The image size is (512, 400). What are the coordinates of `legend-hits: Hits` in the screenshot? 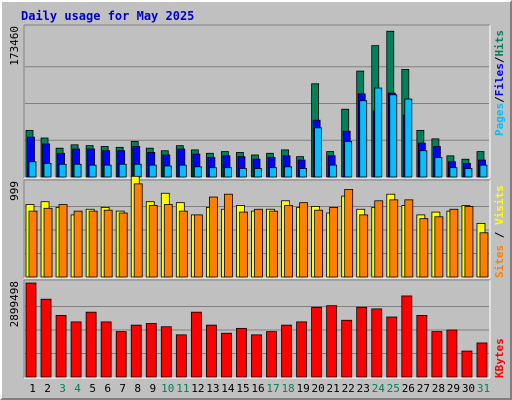 It's located at (499, 43).